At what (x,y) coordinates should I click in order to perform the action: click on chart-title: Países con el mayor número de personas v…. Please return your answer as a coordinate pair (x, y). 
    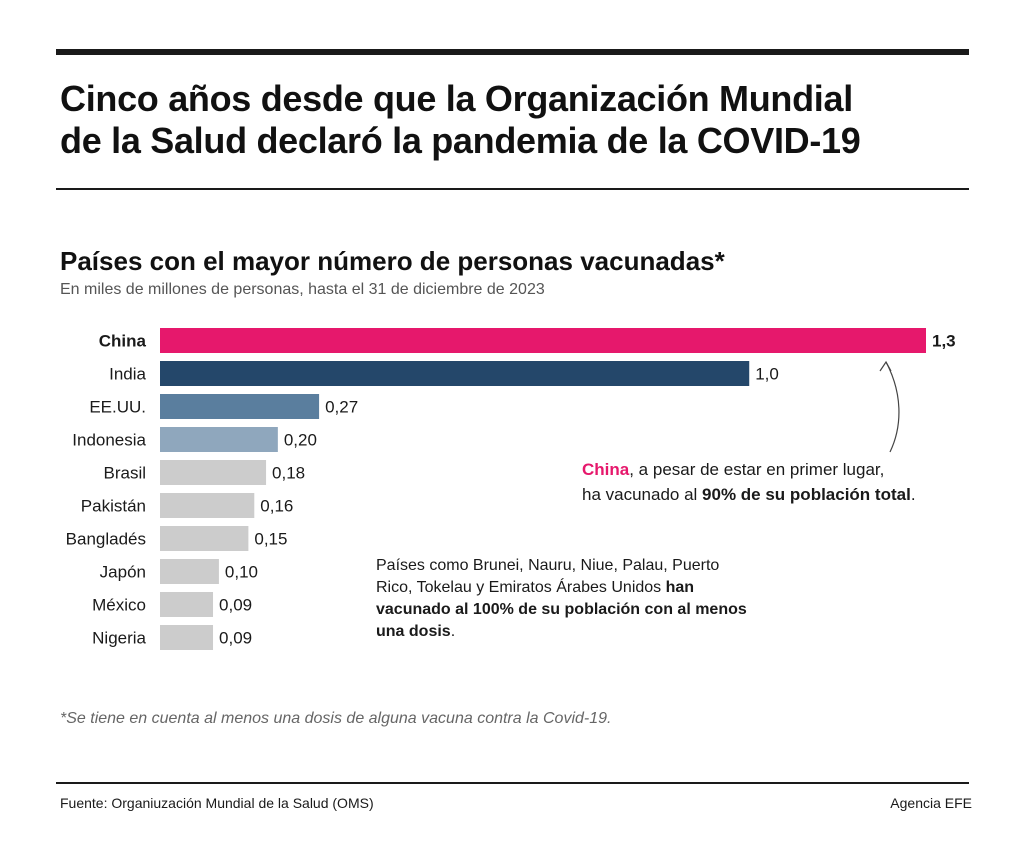
    Looking at the image, I should click on (392, 261).